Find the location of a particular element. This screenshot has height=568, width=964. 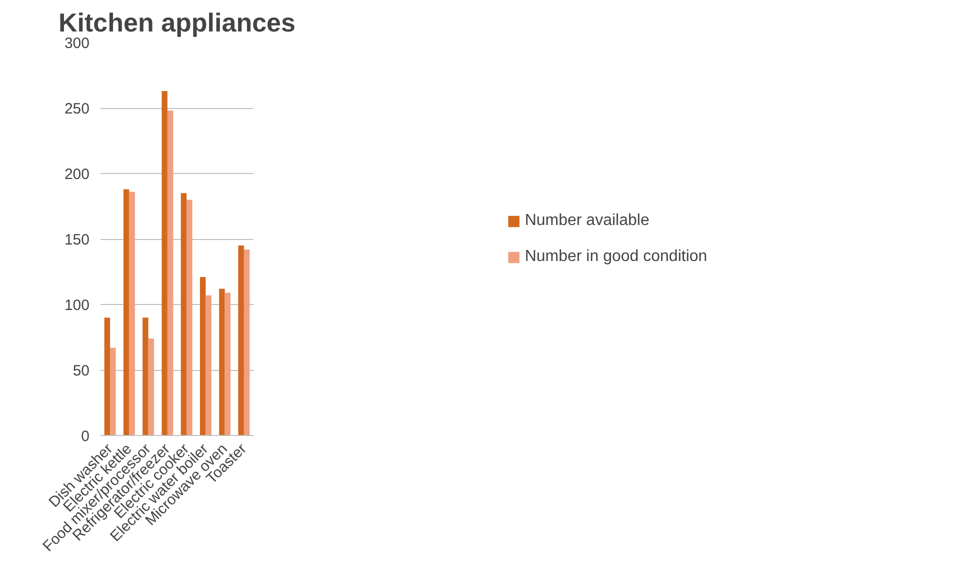

y-tick-label: 300 is located at coordinates (77, 43).